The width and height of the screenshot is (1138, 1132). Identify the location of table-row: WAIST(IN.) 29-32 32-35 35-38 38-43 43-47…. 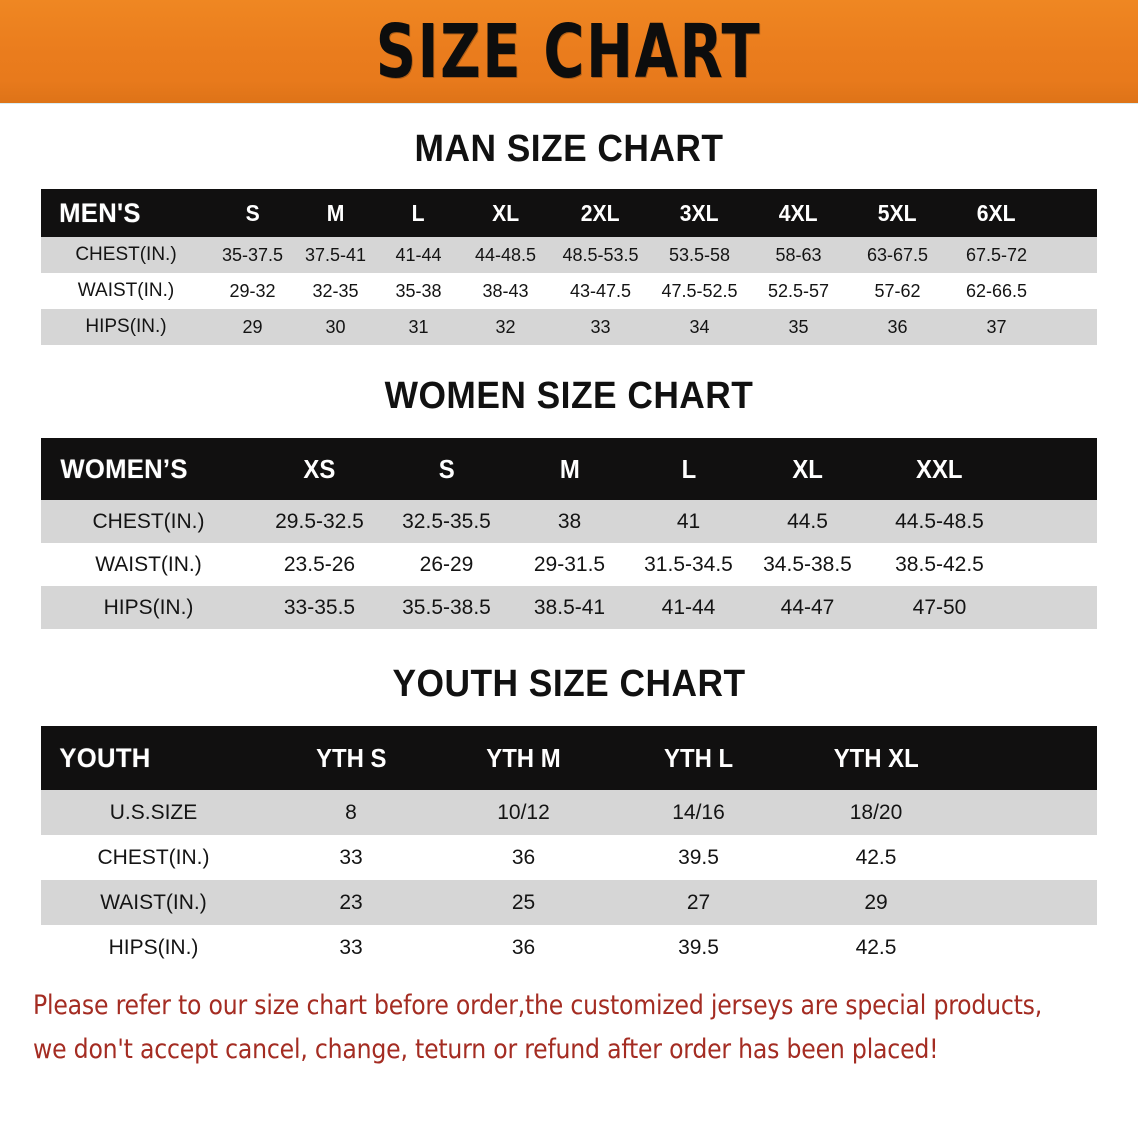
(569, 291).